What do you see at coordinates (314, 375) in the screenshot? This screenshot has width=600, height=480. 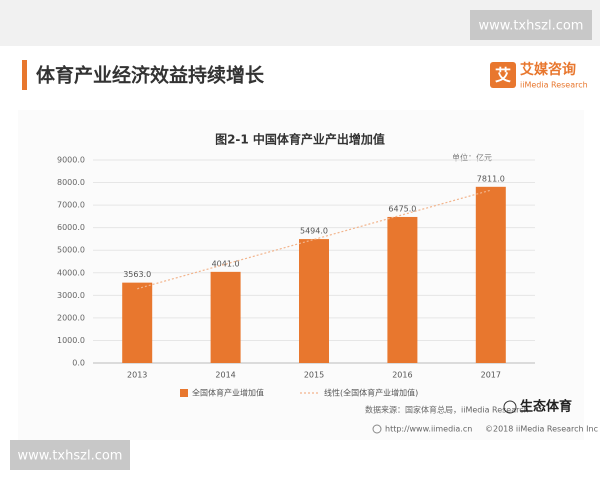 I see `x-tick-label: 2015` at bounding box center [314, 375].